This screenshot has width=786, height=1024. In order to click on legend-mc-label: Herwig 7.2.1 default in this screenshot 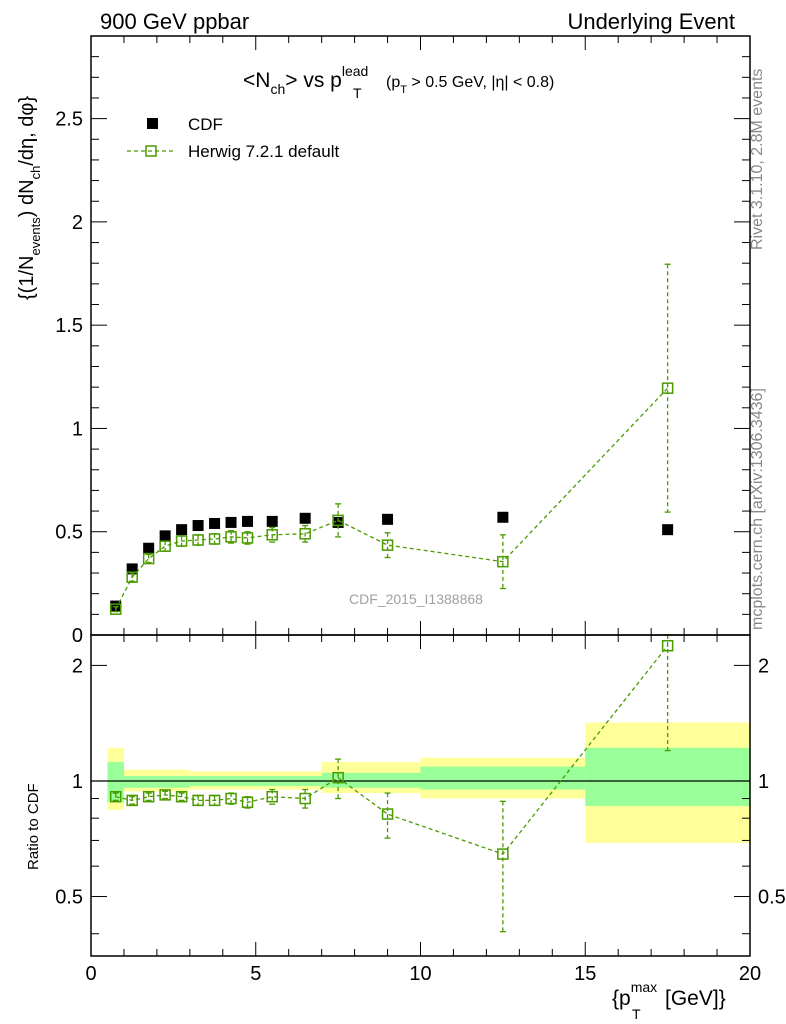, I will do `click(263, 151)`.